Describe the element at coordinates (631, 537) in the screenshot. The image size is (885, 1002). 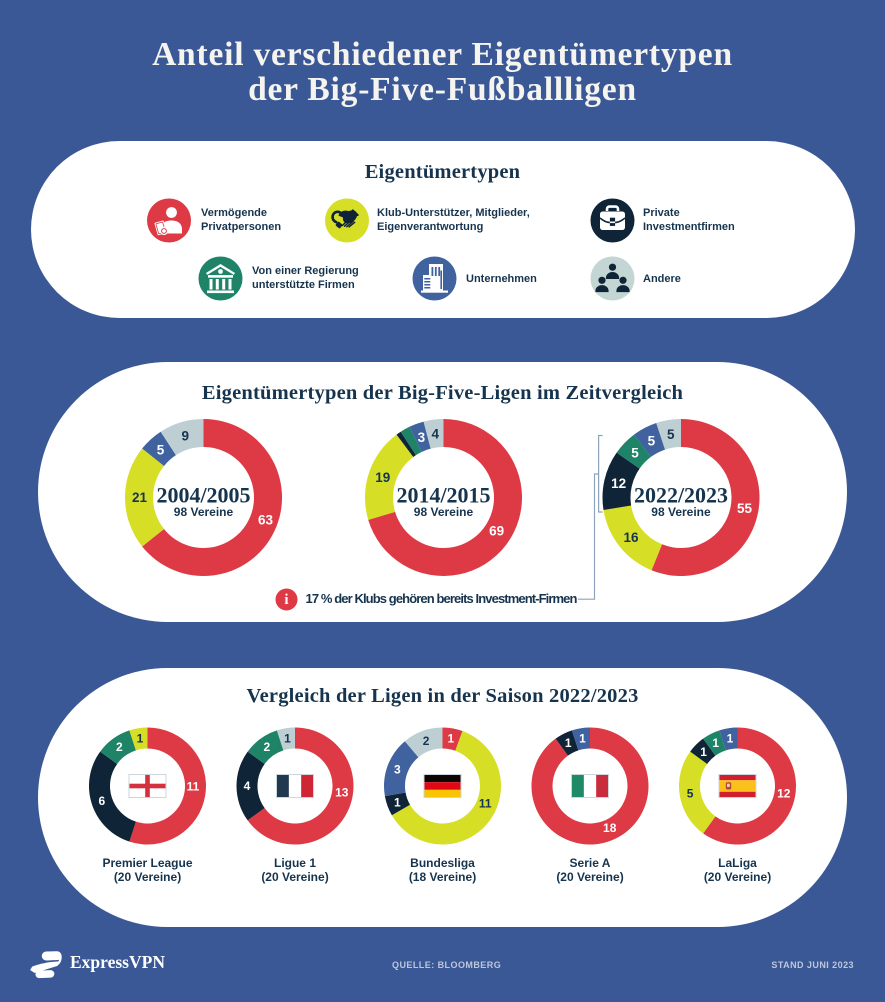
I see `svg-text: 16` at that location.